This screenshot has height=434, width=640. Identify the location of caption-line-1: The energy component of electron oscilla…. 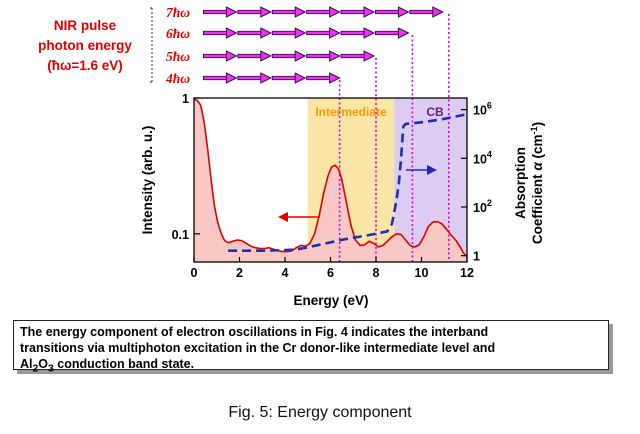
(254, 332).